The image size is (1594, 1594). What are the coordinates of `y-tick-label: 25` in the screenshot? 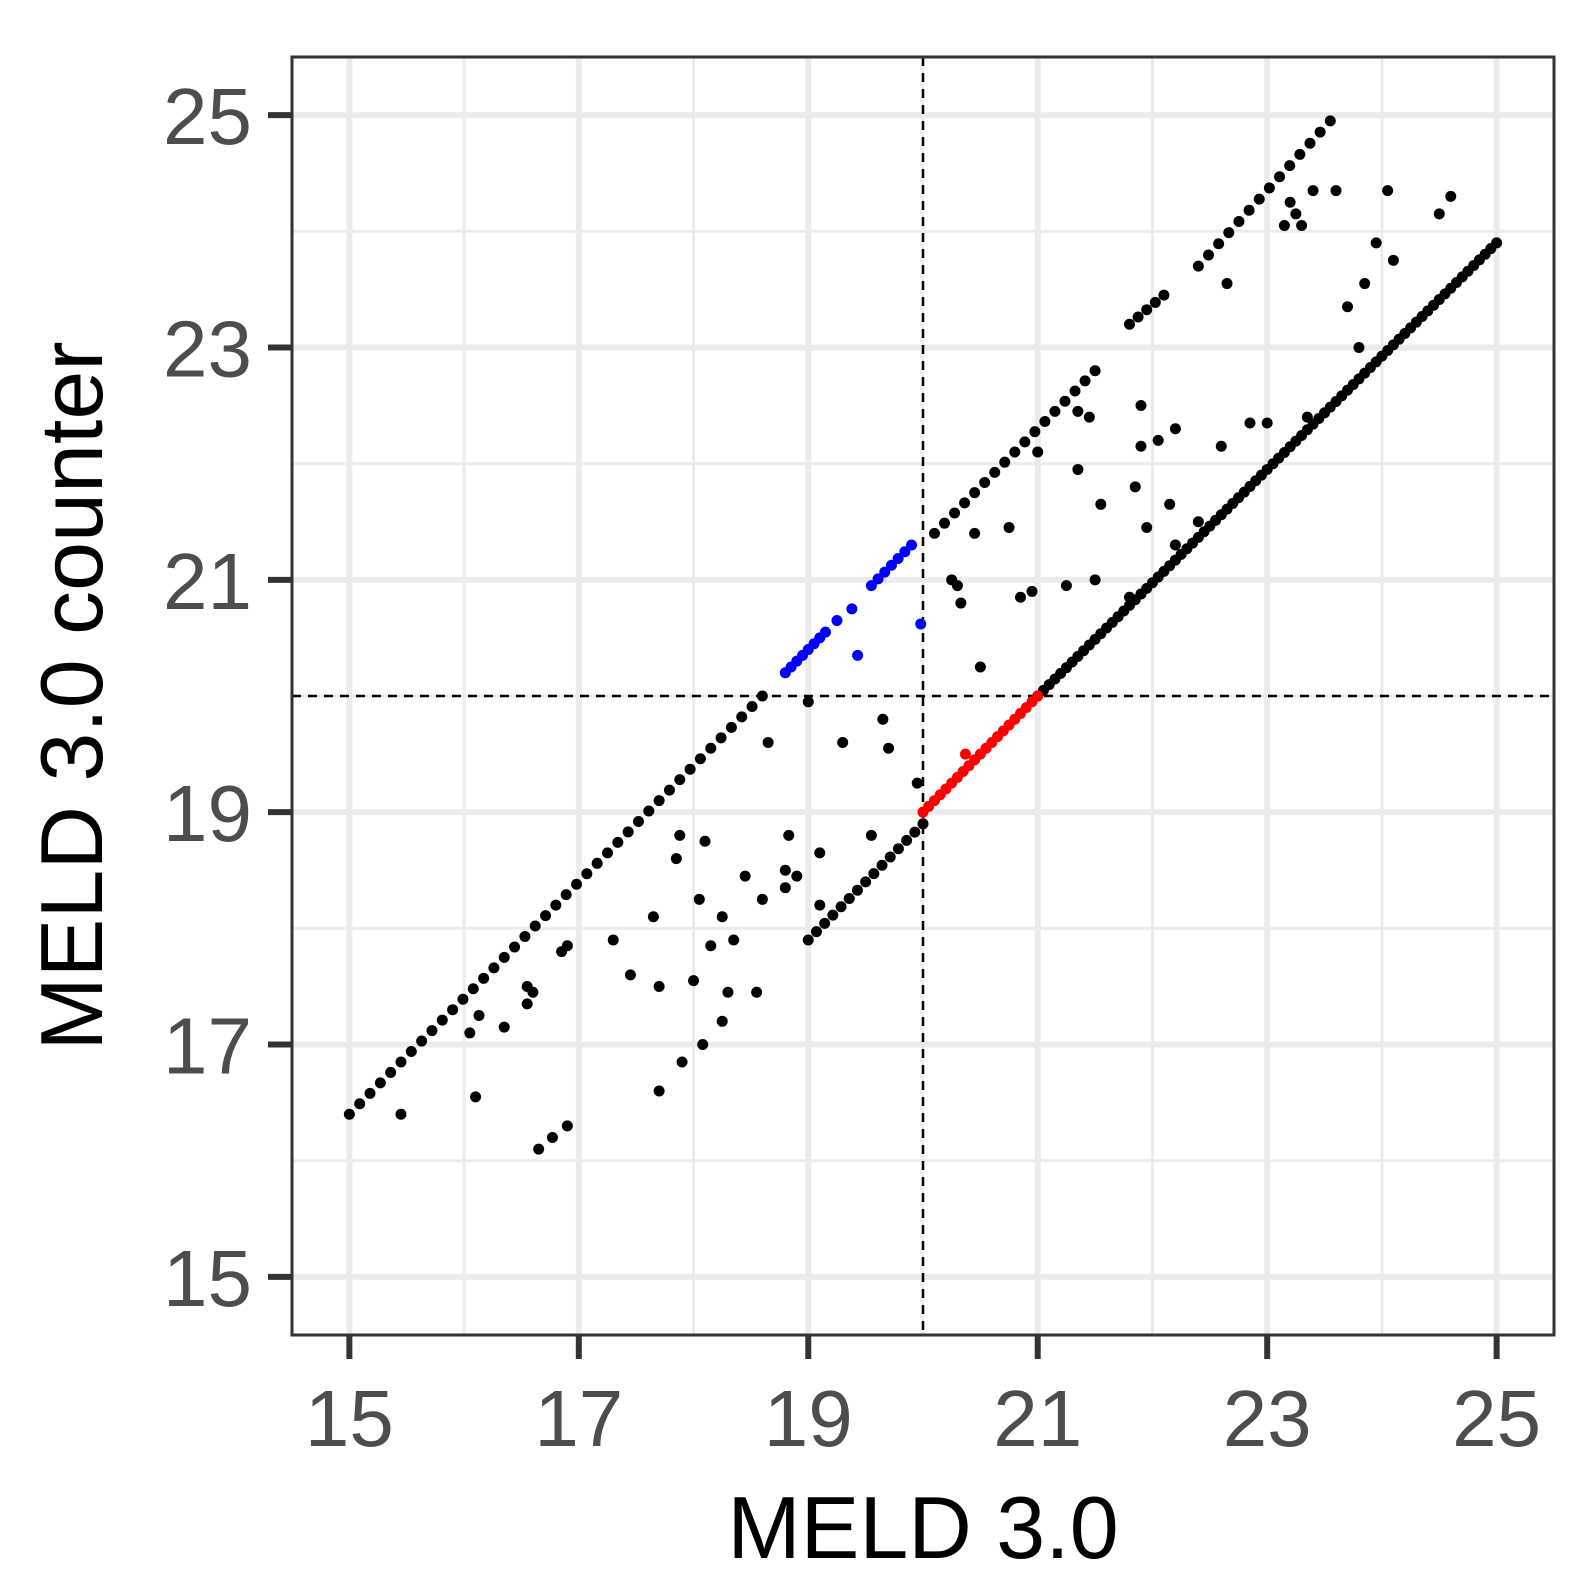 It's located at (207, 116).